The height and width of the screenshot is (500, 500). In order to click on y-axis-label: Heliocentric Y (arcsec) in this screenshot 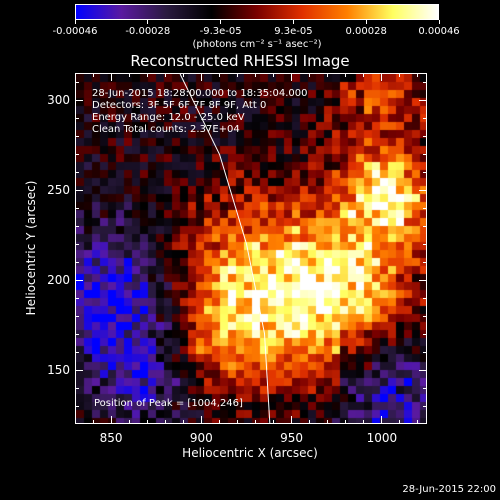, I will do `click(31, 248)`.